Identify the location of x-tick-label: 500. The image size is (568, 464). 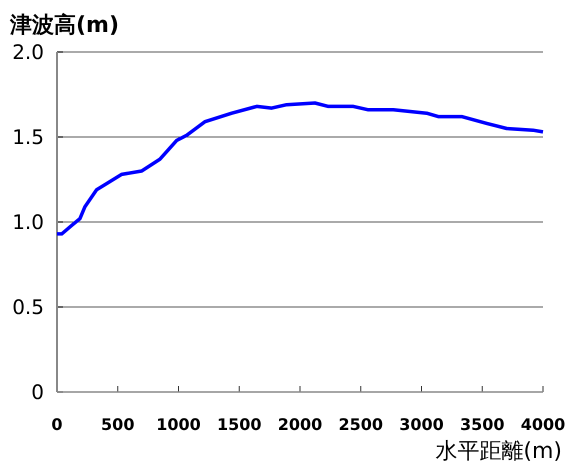
(117, 424).